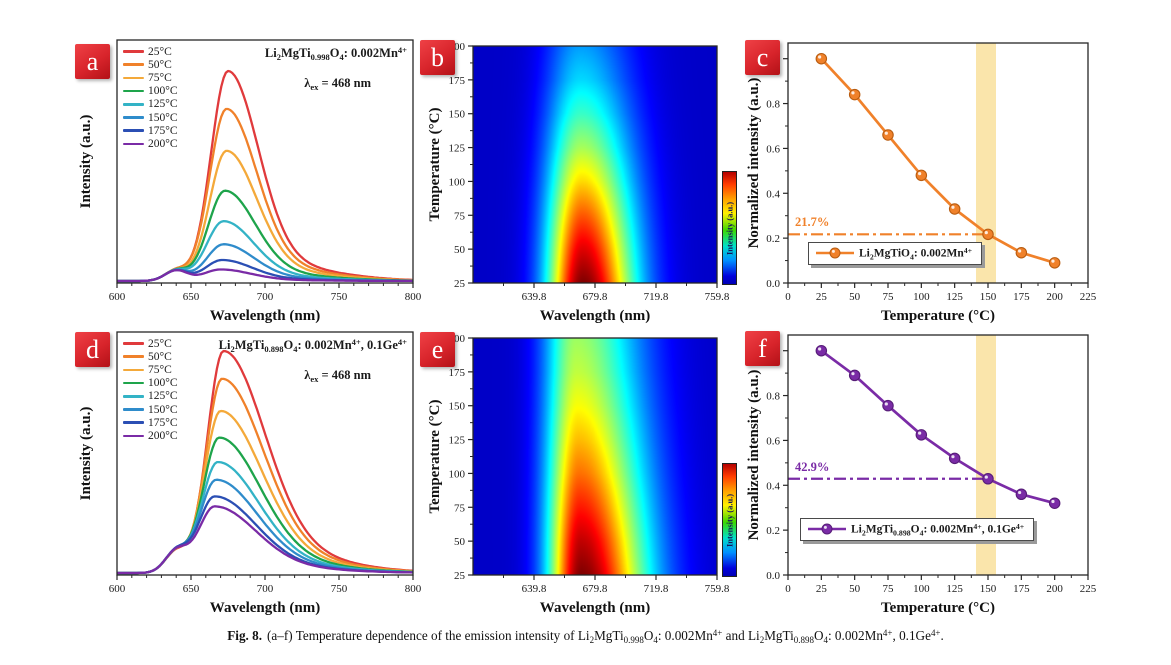 This screenshot has height=665, width=1171. I want to click on svg-text: 0.0, so click(773, 576).